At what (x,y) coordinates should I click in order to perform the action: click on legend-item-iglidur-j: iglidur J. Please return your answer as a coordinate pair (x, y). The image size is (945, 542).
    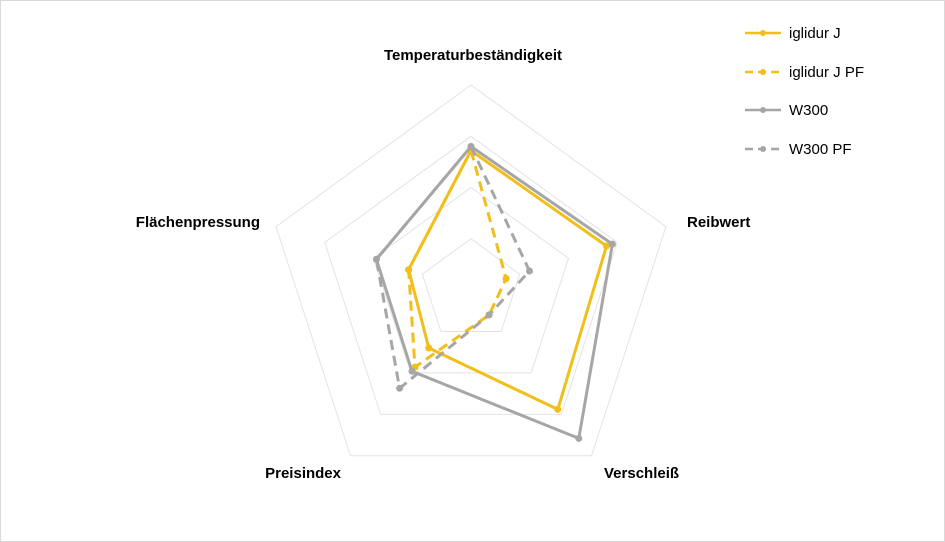
    Looking at the image, I should click on (793, 33).